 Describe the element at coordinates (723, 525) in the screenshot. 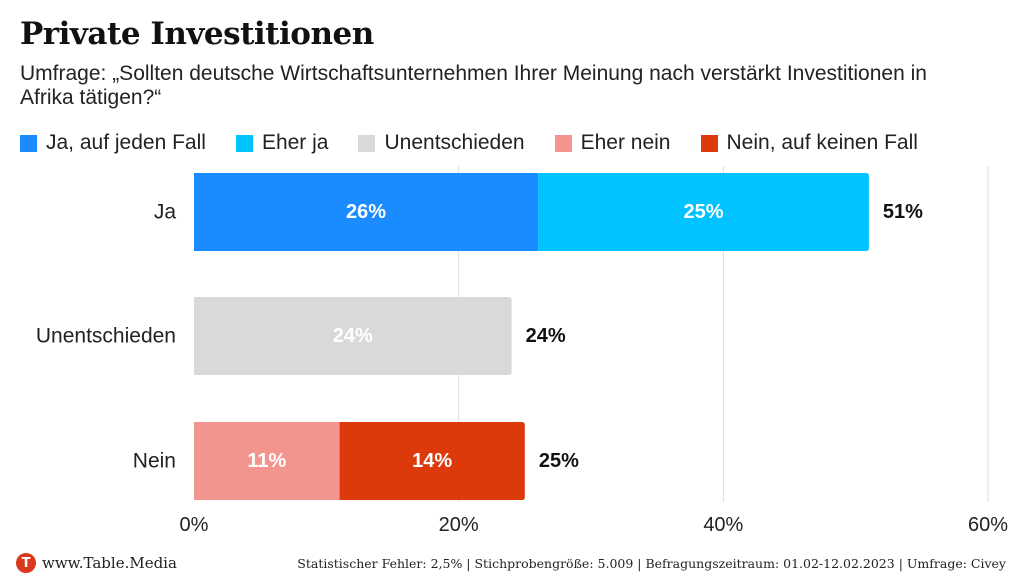

I see `x-tick-label: 40%` at that location.